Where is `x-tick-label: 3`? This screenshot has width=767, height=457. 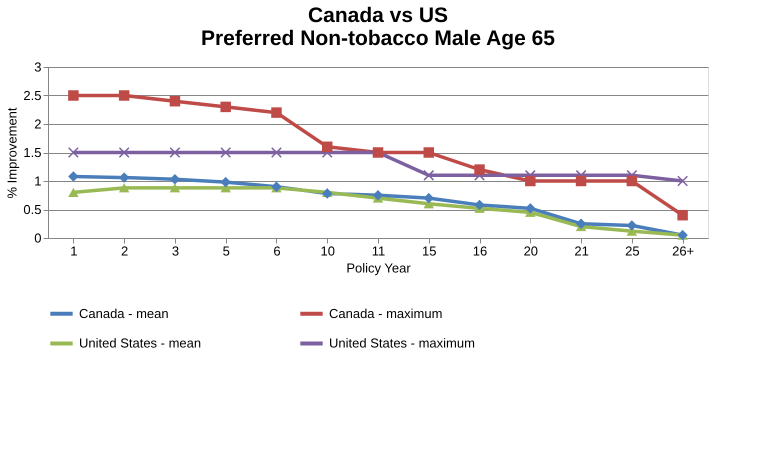 x-tick-label: 3 is located at coordinates (176, 251).